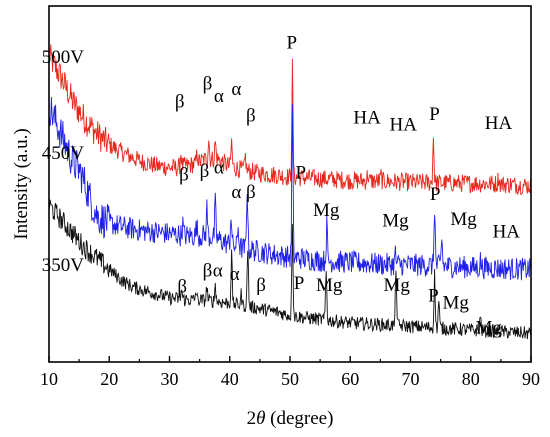 The image size is (550, 437). Describe the element at coordinates (350, 379) in the screenshot. I see `x-tick-label: 60` at that location.